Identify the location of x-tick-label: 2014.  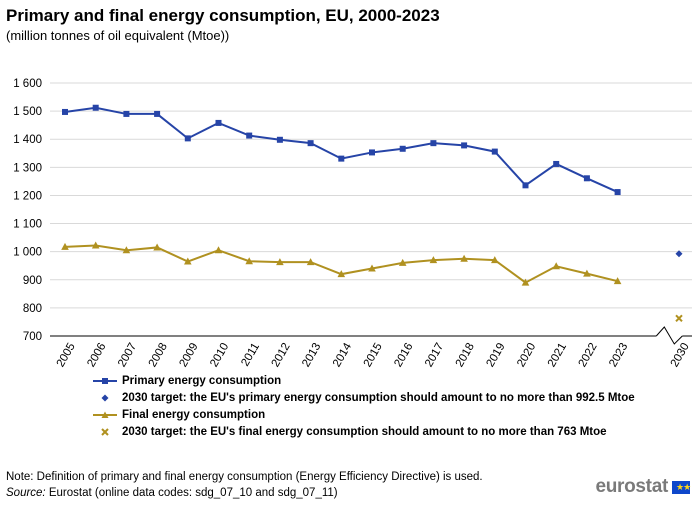
(342, 355).